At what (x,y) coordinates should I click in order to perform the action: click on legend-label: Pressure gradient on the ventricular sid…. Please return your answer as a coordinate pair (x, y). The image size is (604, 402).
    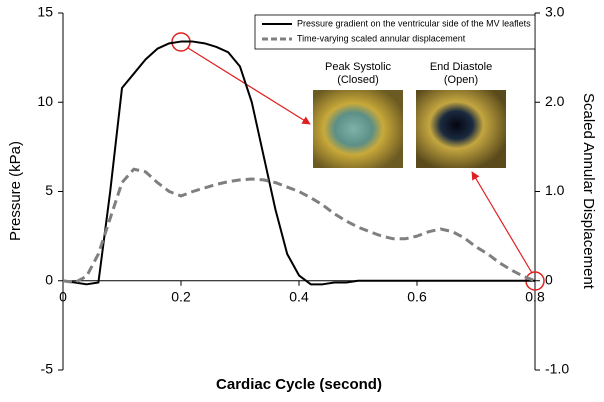
    Looking at the image, I should click on (414, 23).